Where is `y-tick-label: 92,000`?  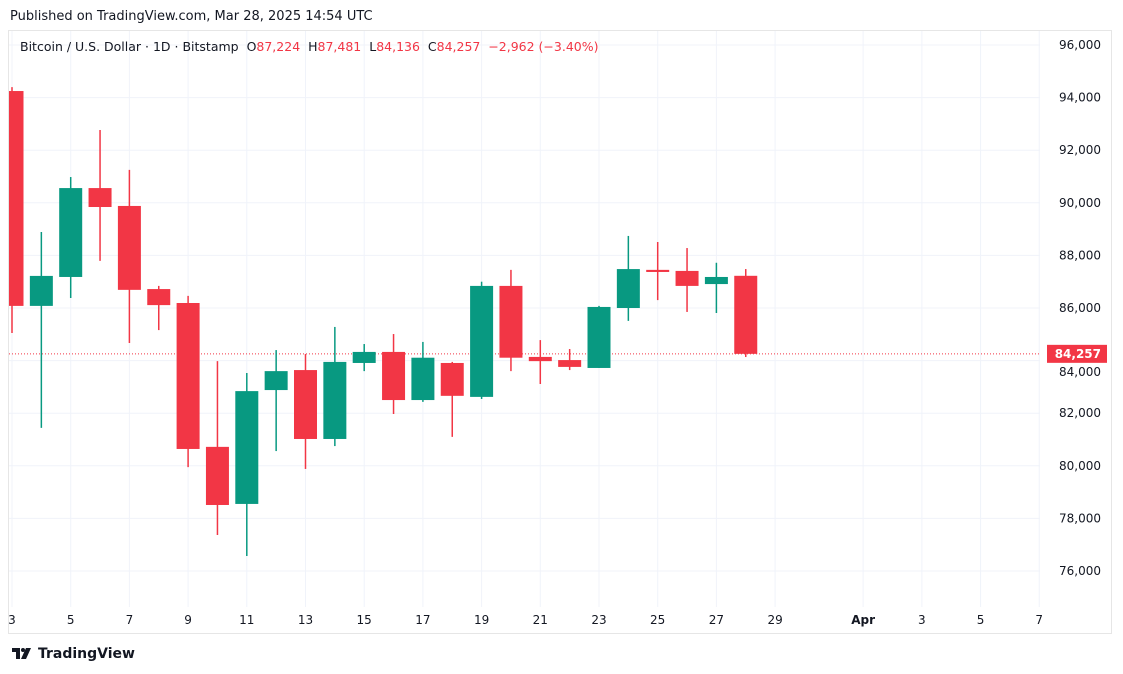
y-tick-label: 92,000 is located at coordinates (1080, 150).